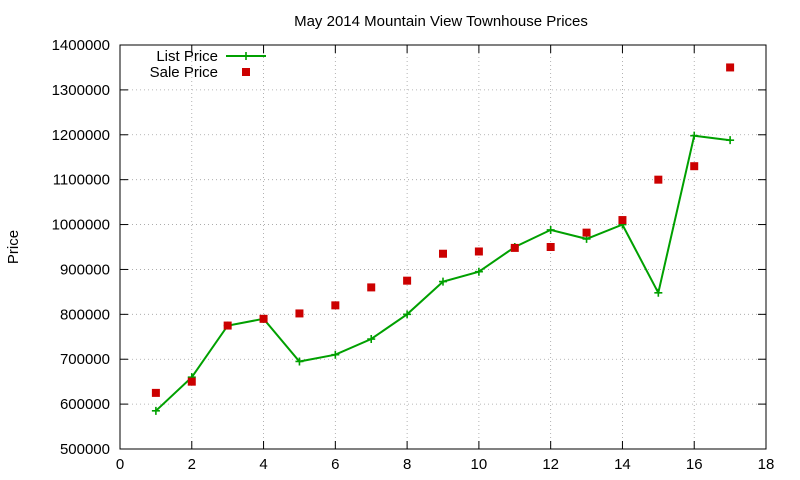 Image resolution: width=800 pixels, height=480 pixels. I want to click on y-tick-label: 800000, so click(85, 314).